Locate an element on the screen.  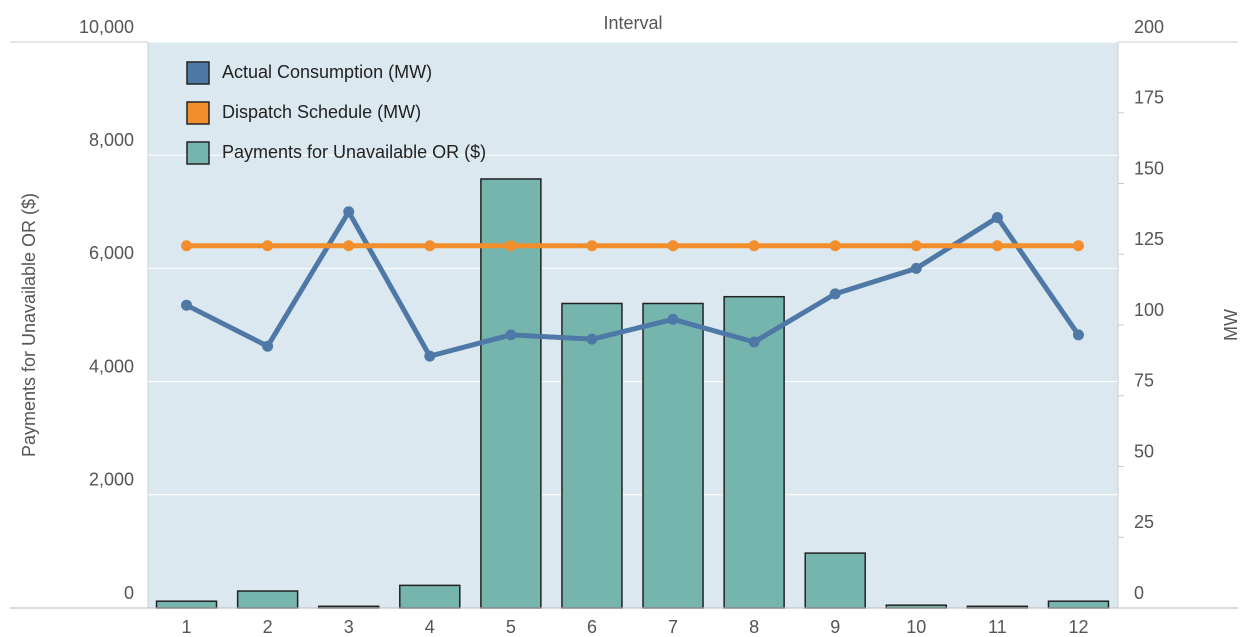
x-tick-label: 5 is located at coordinates (511, 627).